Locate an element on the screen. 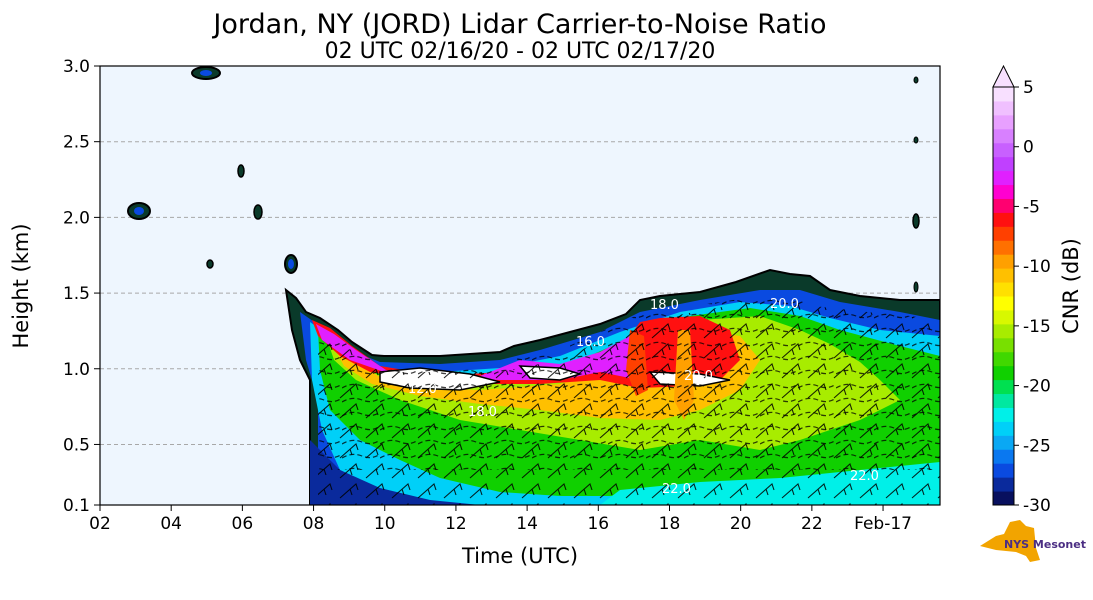  colorbar-frame is located at coordinates (1003, 296).